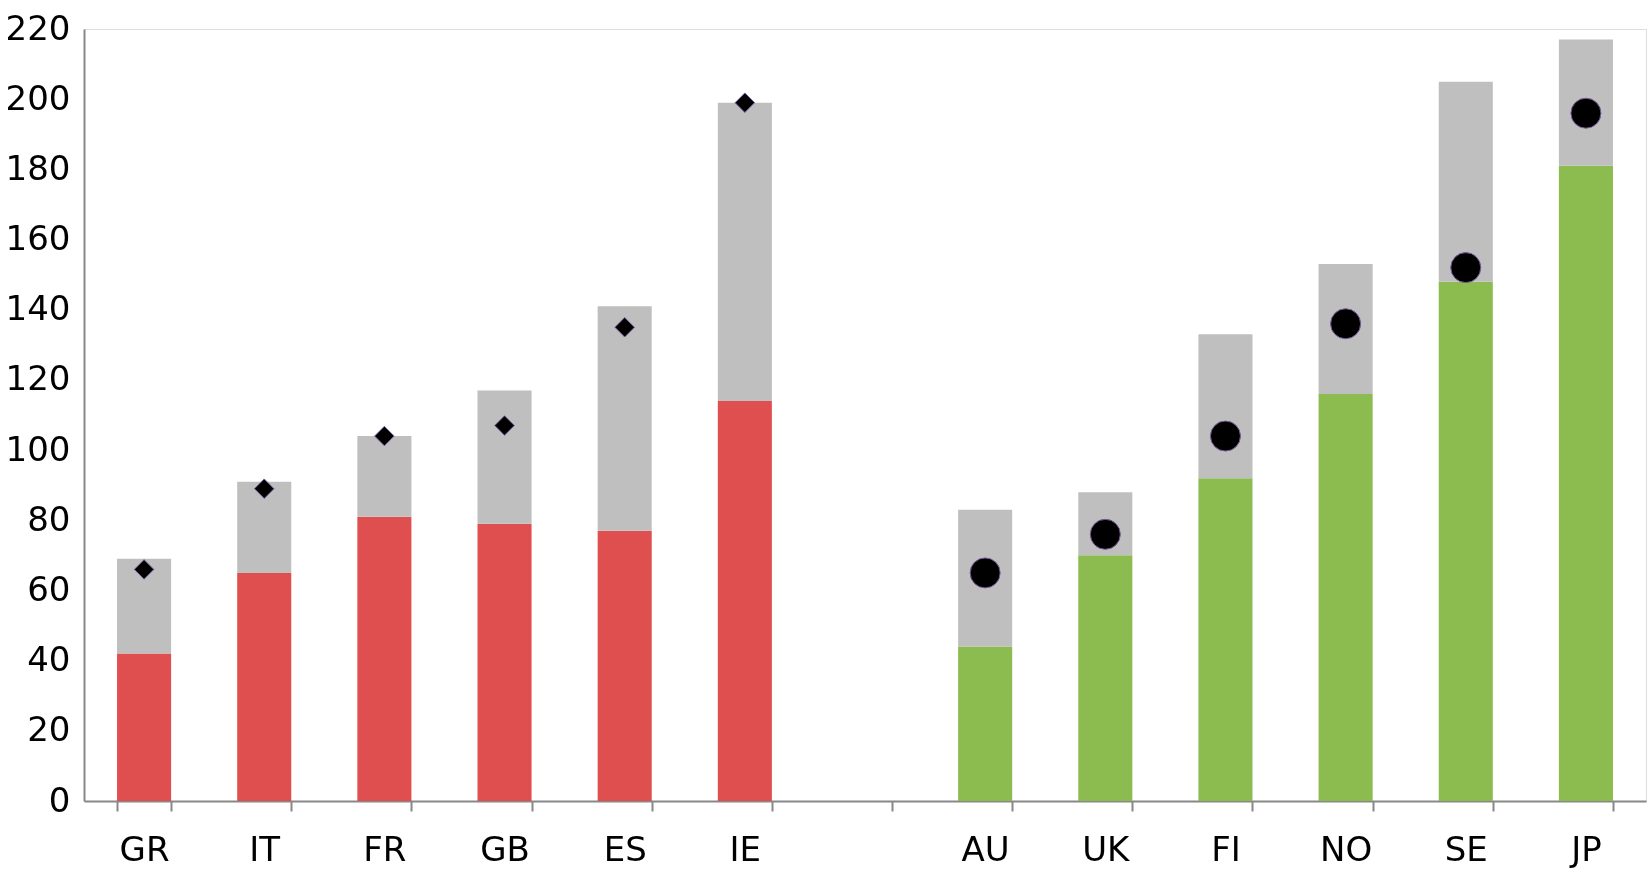 The image size is (1648, 875). I want to click on y-tick-label: 200, so click(38, 97).